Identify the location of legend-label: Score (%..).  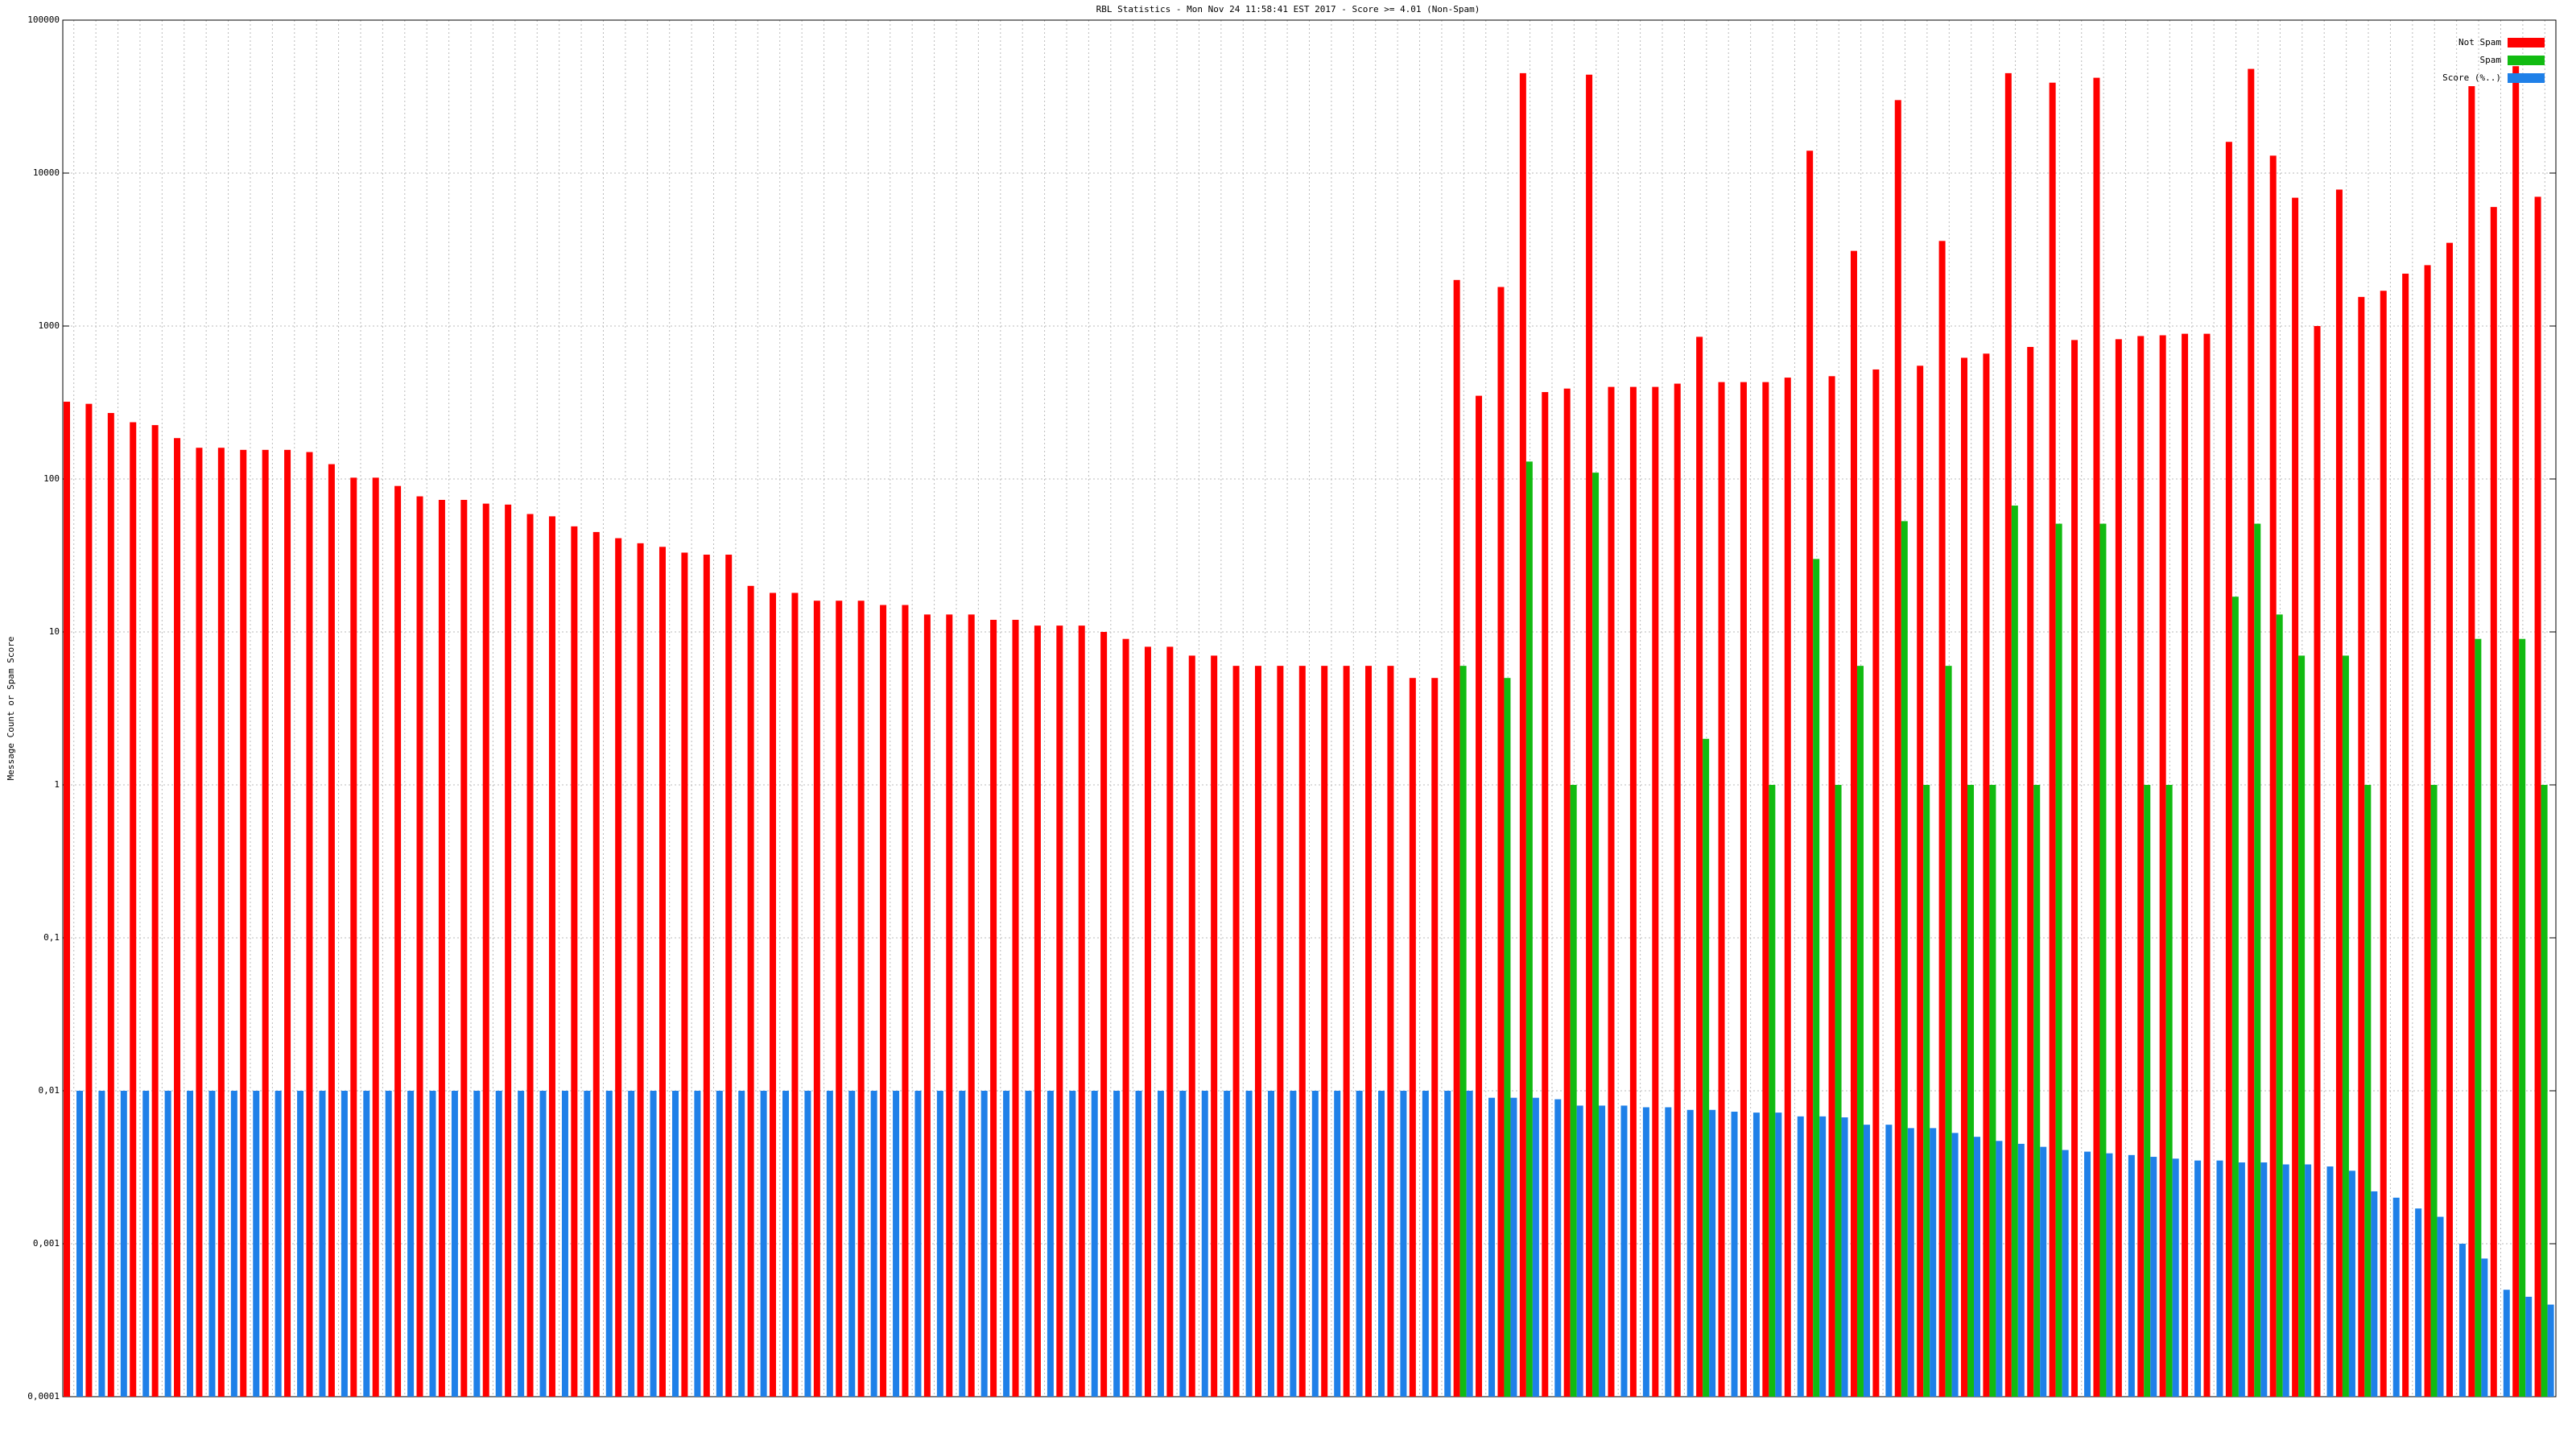
(2471, 77).